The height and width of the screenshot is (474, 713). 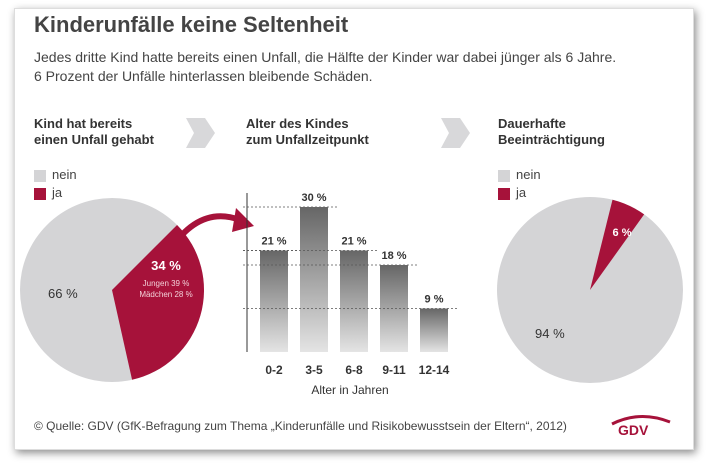 What do you see at coordinates (204, 232) in the screenshot?
I see `curved-arrow-icon` at bounding box center [204, 232].